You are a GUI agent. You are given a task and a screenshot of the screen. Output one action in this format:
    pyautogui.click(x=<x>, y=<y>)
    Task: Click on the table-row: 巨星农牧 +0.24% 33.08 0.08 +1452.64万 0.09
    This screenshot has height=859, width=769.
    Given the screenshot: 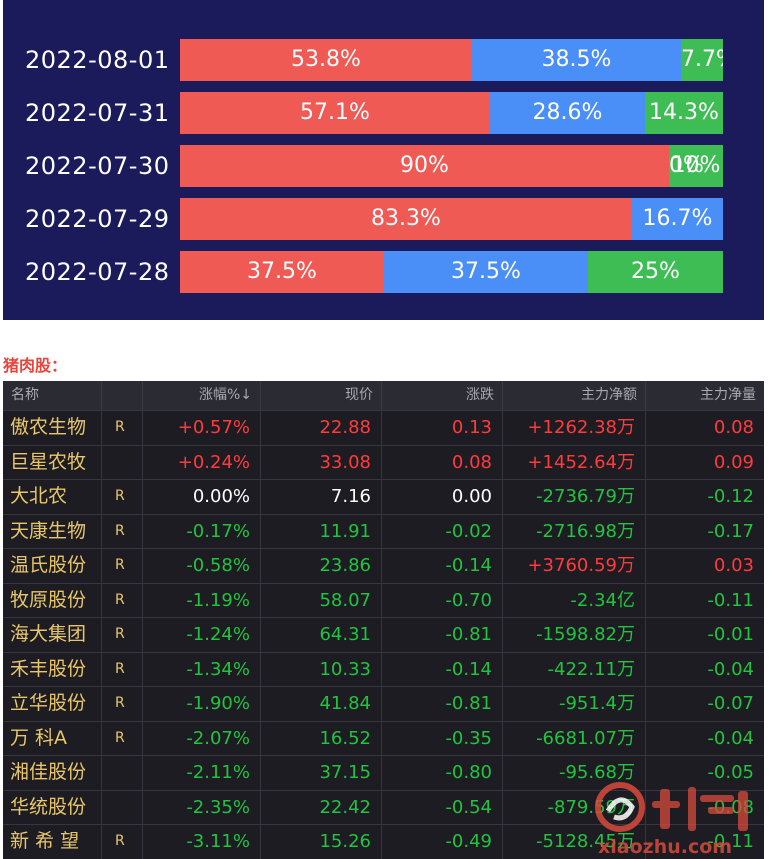 What is the action you would take?
    pyautogui.click(x=383, y=461)
    